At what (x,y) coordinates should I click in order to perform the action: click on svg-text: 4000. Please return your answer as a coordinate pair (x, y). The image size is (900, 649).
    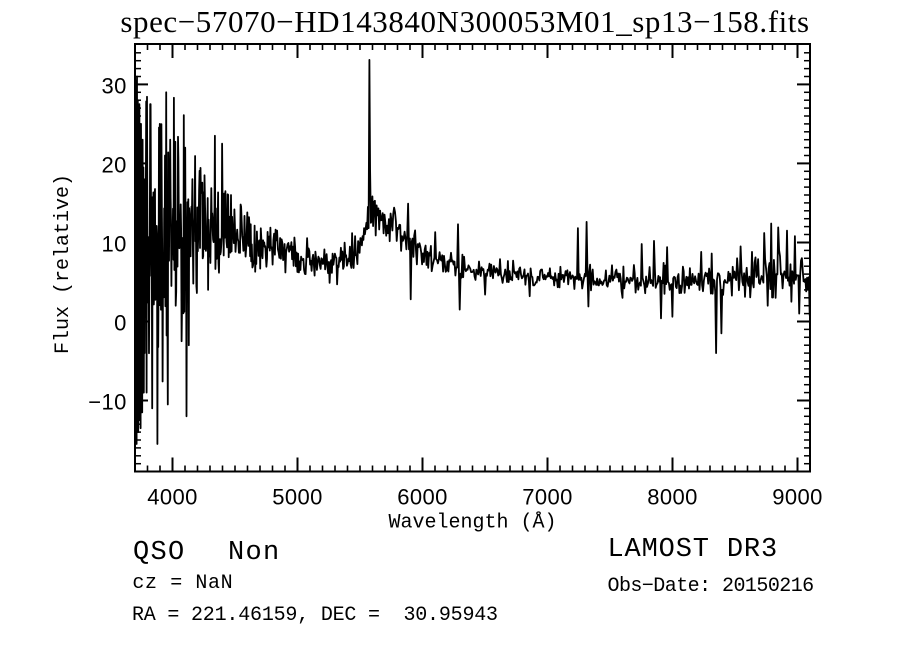
    Looking at the image, I should click on (172, 496).